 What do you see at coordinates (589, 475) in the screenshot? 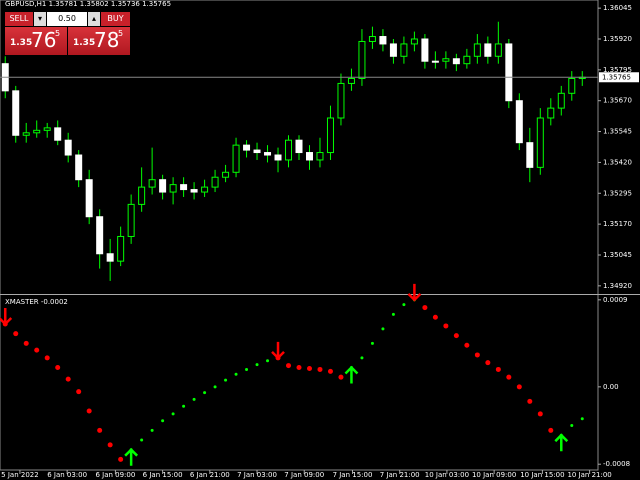
I see `x-tick-label: 10 Jan 21:00` at bounding box center [589, 475].